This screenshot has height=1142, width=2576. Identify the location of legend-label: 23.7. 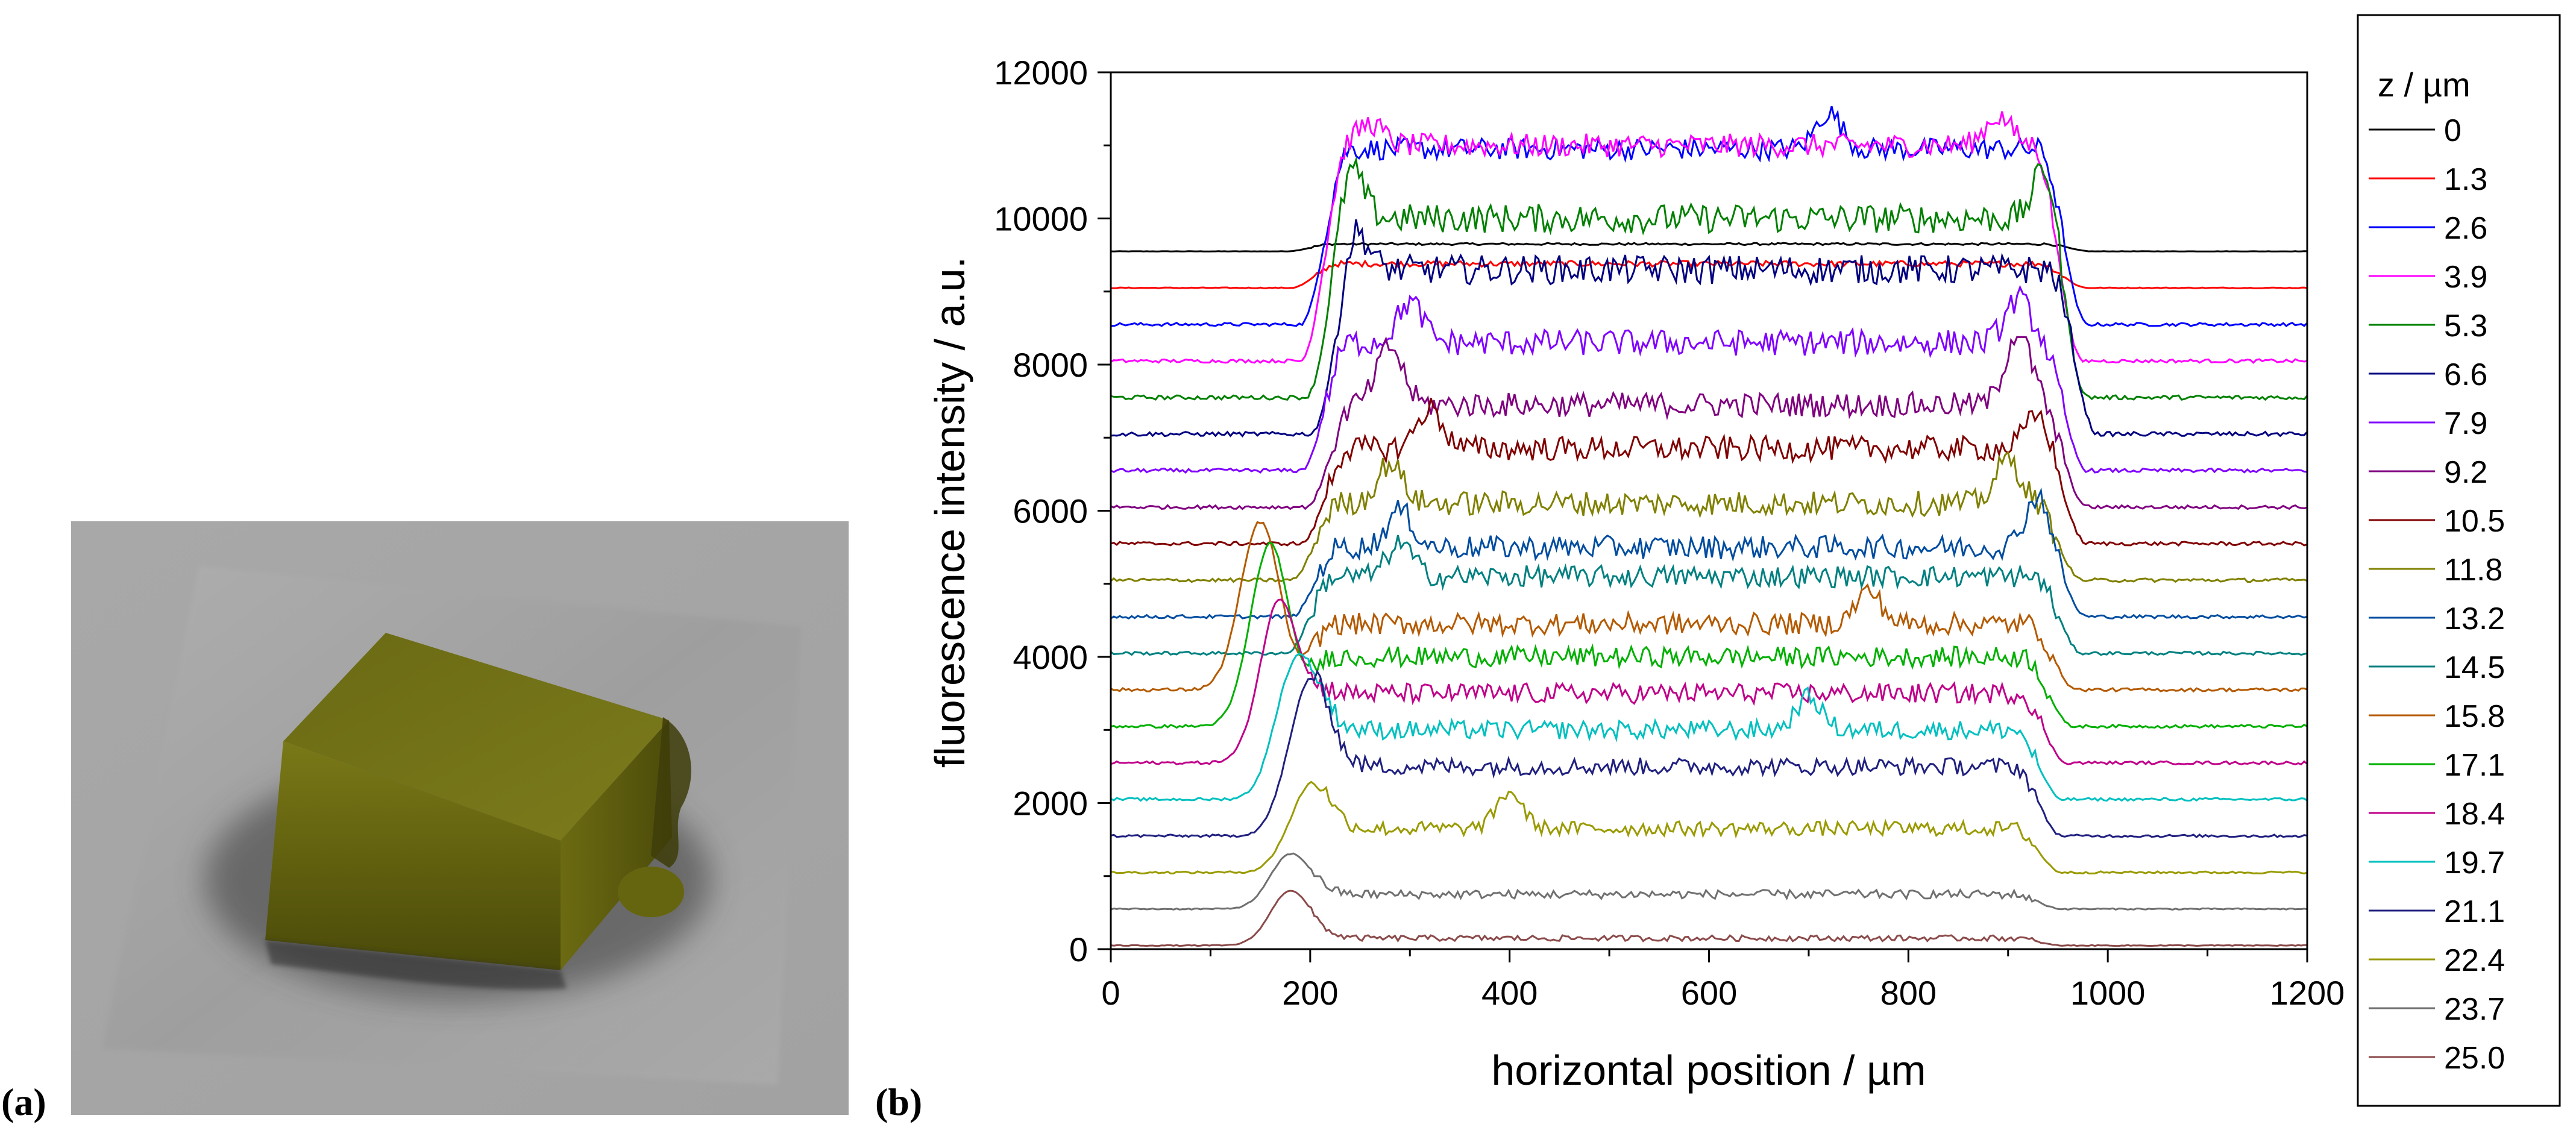
(2474, 1009).